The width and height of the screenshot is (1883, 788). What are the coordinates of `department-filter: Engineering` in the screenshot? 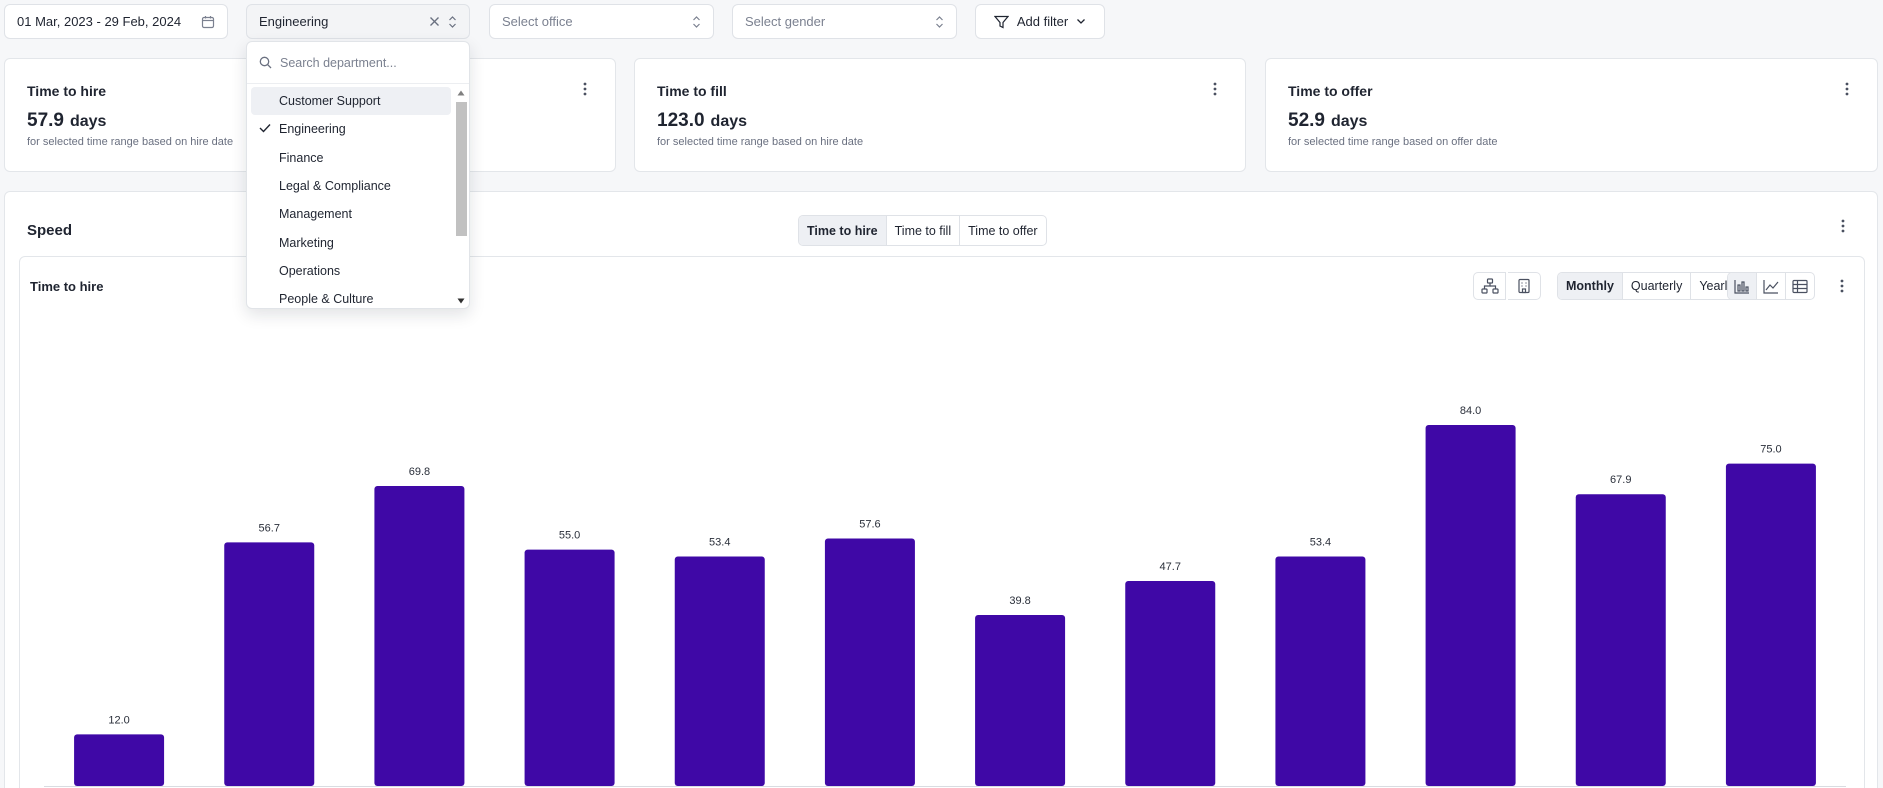 It's located at (358, 21).